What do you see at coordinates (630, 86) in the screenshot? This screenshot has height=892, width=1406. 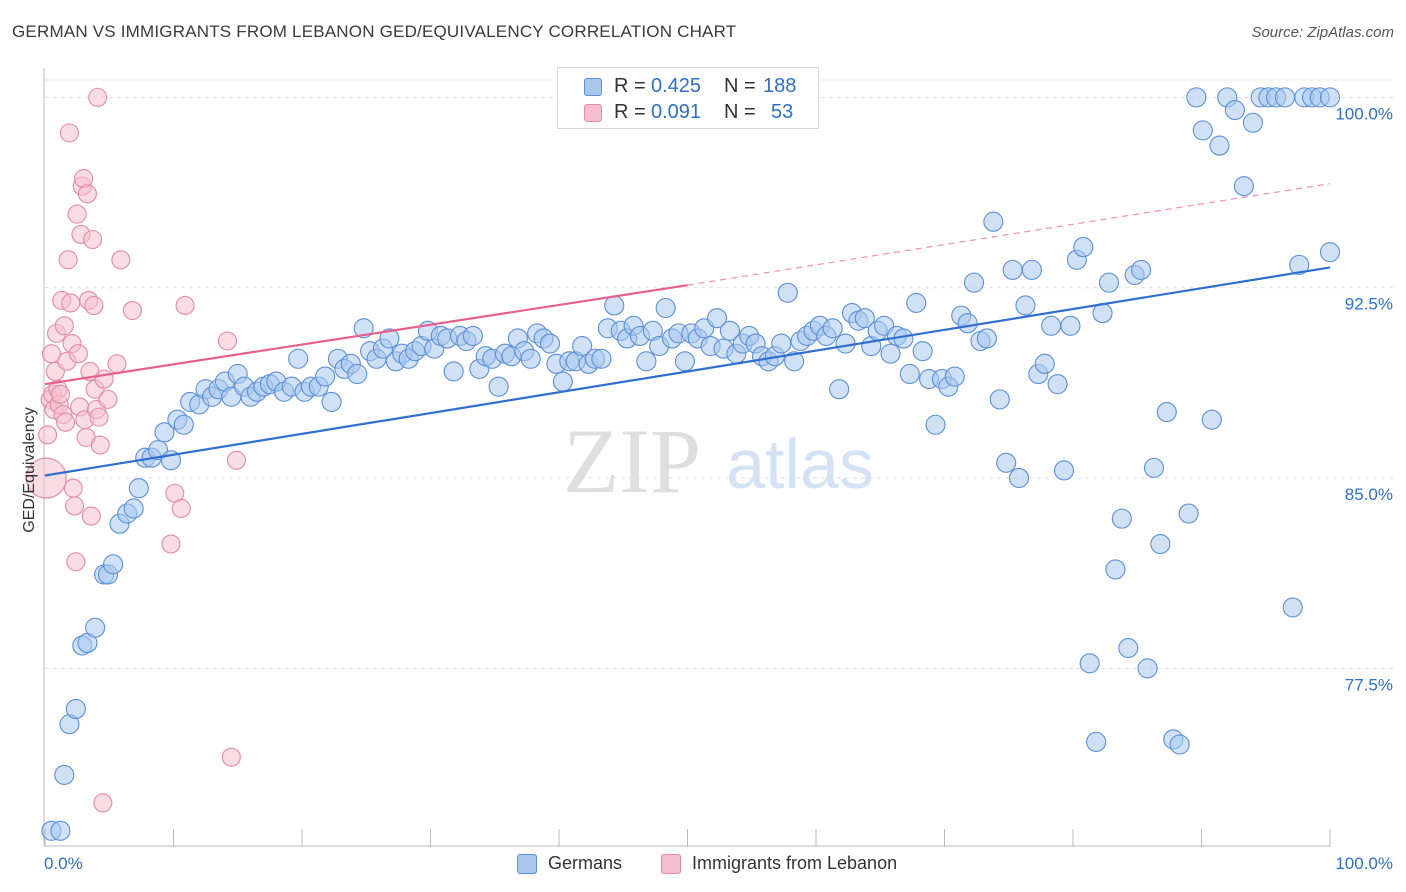 I see `legend-r-label: R =` at bounding box center [630, 86].